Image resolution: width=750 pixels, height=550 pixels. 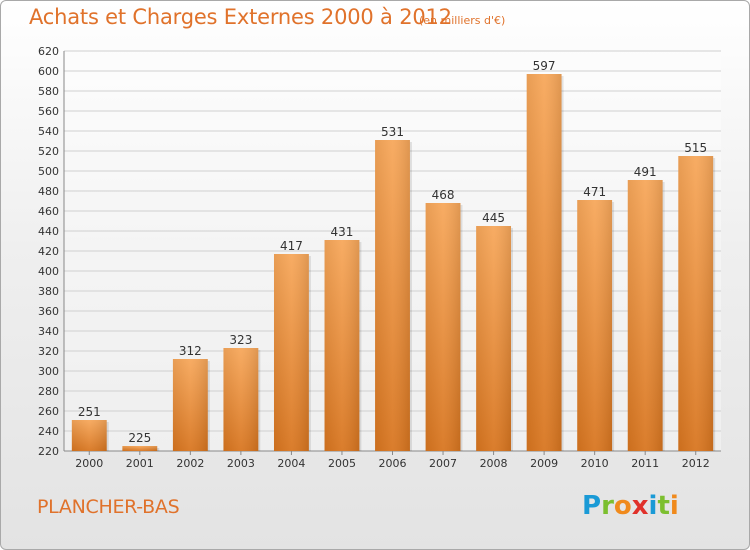 What do you see at coordinates (645, 172) in the screenshot?
I see `bar-value-label: 491` at bounding box center [645, 172].